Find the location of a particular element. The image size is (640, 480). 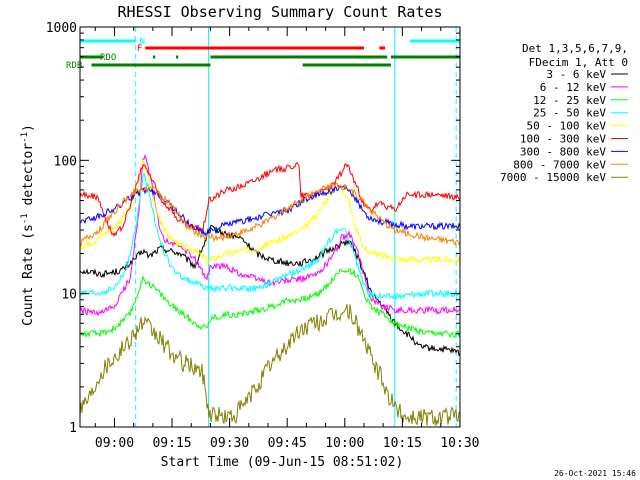

legend-label-300-800-kev: 300 - 800 keV is located at coordinates (563, 151).